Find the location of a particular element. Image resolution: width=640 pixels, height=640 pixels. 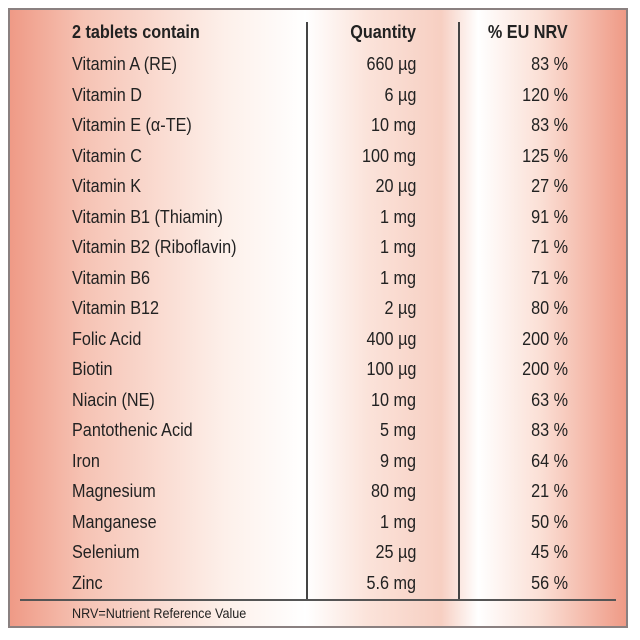

cell-quantity: 20 µg is located at coordinates (395, 186).